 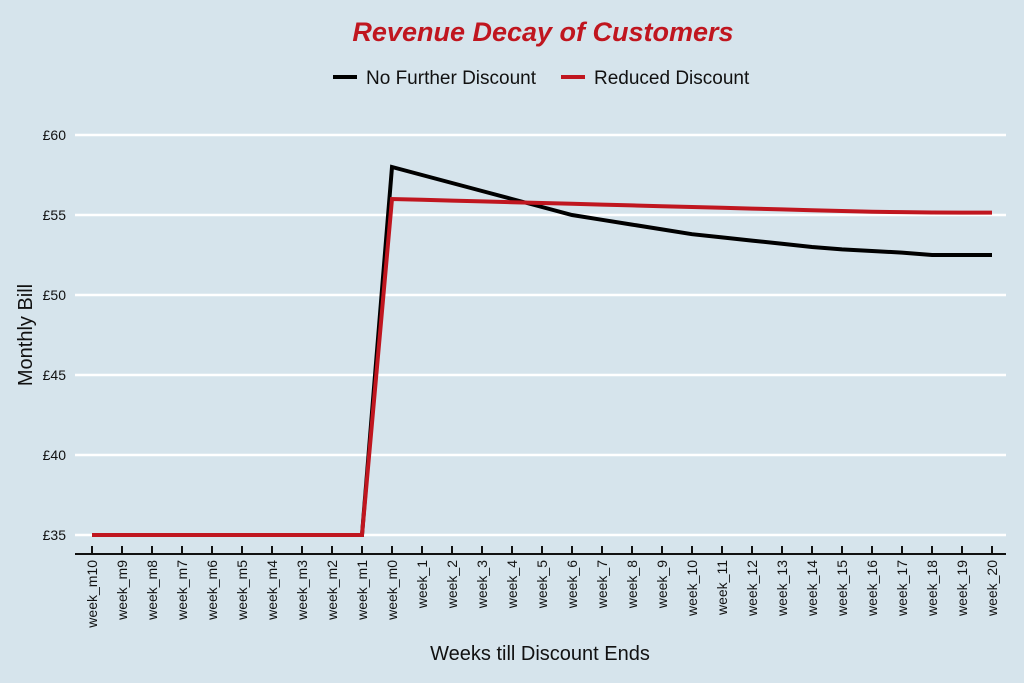 I want to click on x-tick-label: week_7, so click(x=602, y=584).